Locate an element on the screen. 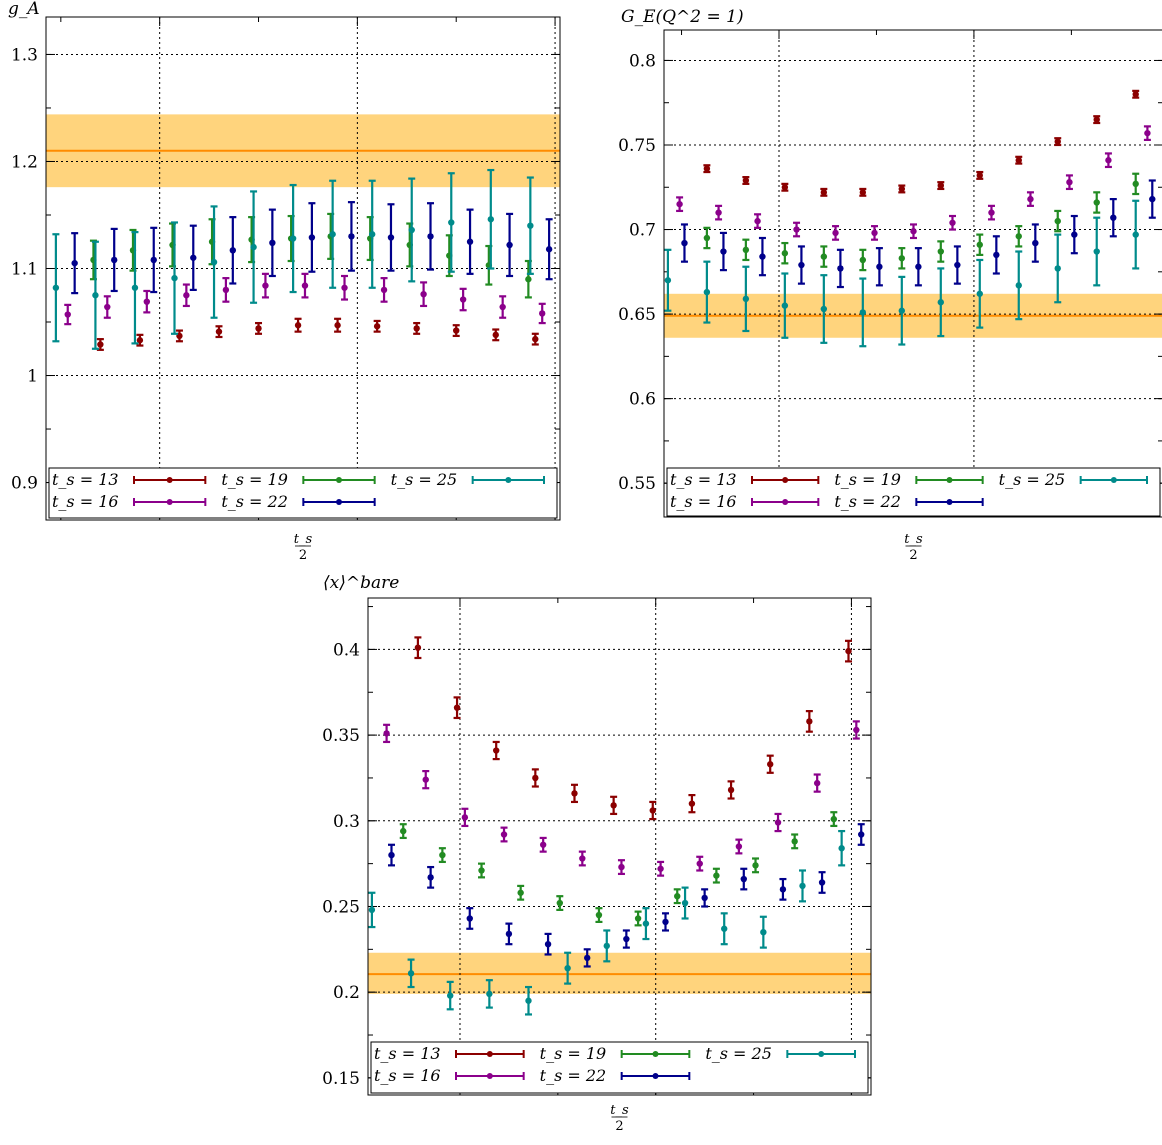 This screenshot has width=1162, height=1145. y-tick-label: 0.3 is located at coordinates (346, 822).